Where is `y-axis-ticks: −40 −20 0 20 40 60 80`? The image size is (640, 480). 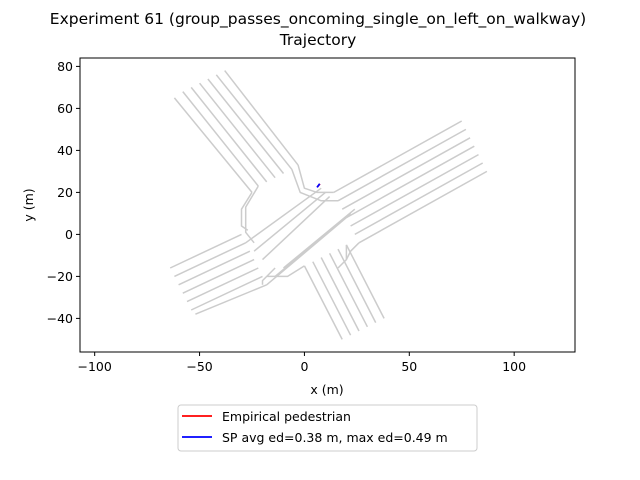 y-axis-ticks: −40 −20 0 20 40 60 80 is located at coordinates (63, 192).